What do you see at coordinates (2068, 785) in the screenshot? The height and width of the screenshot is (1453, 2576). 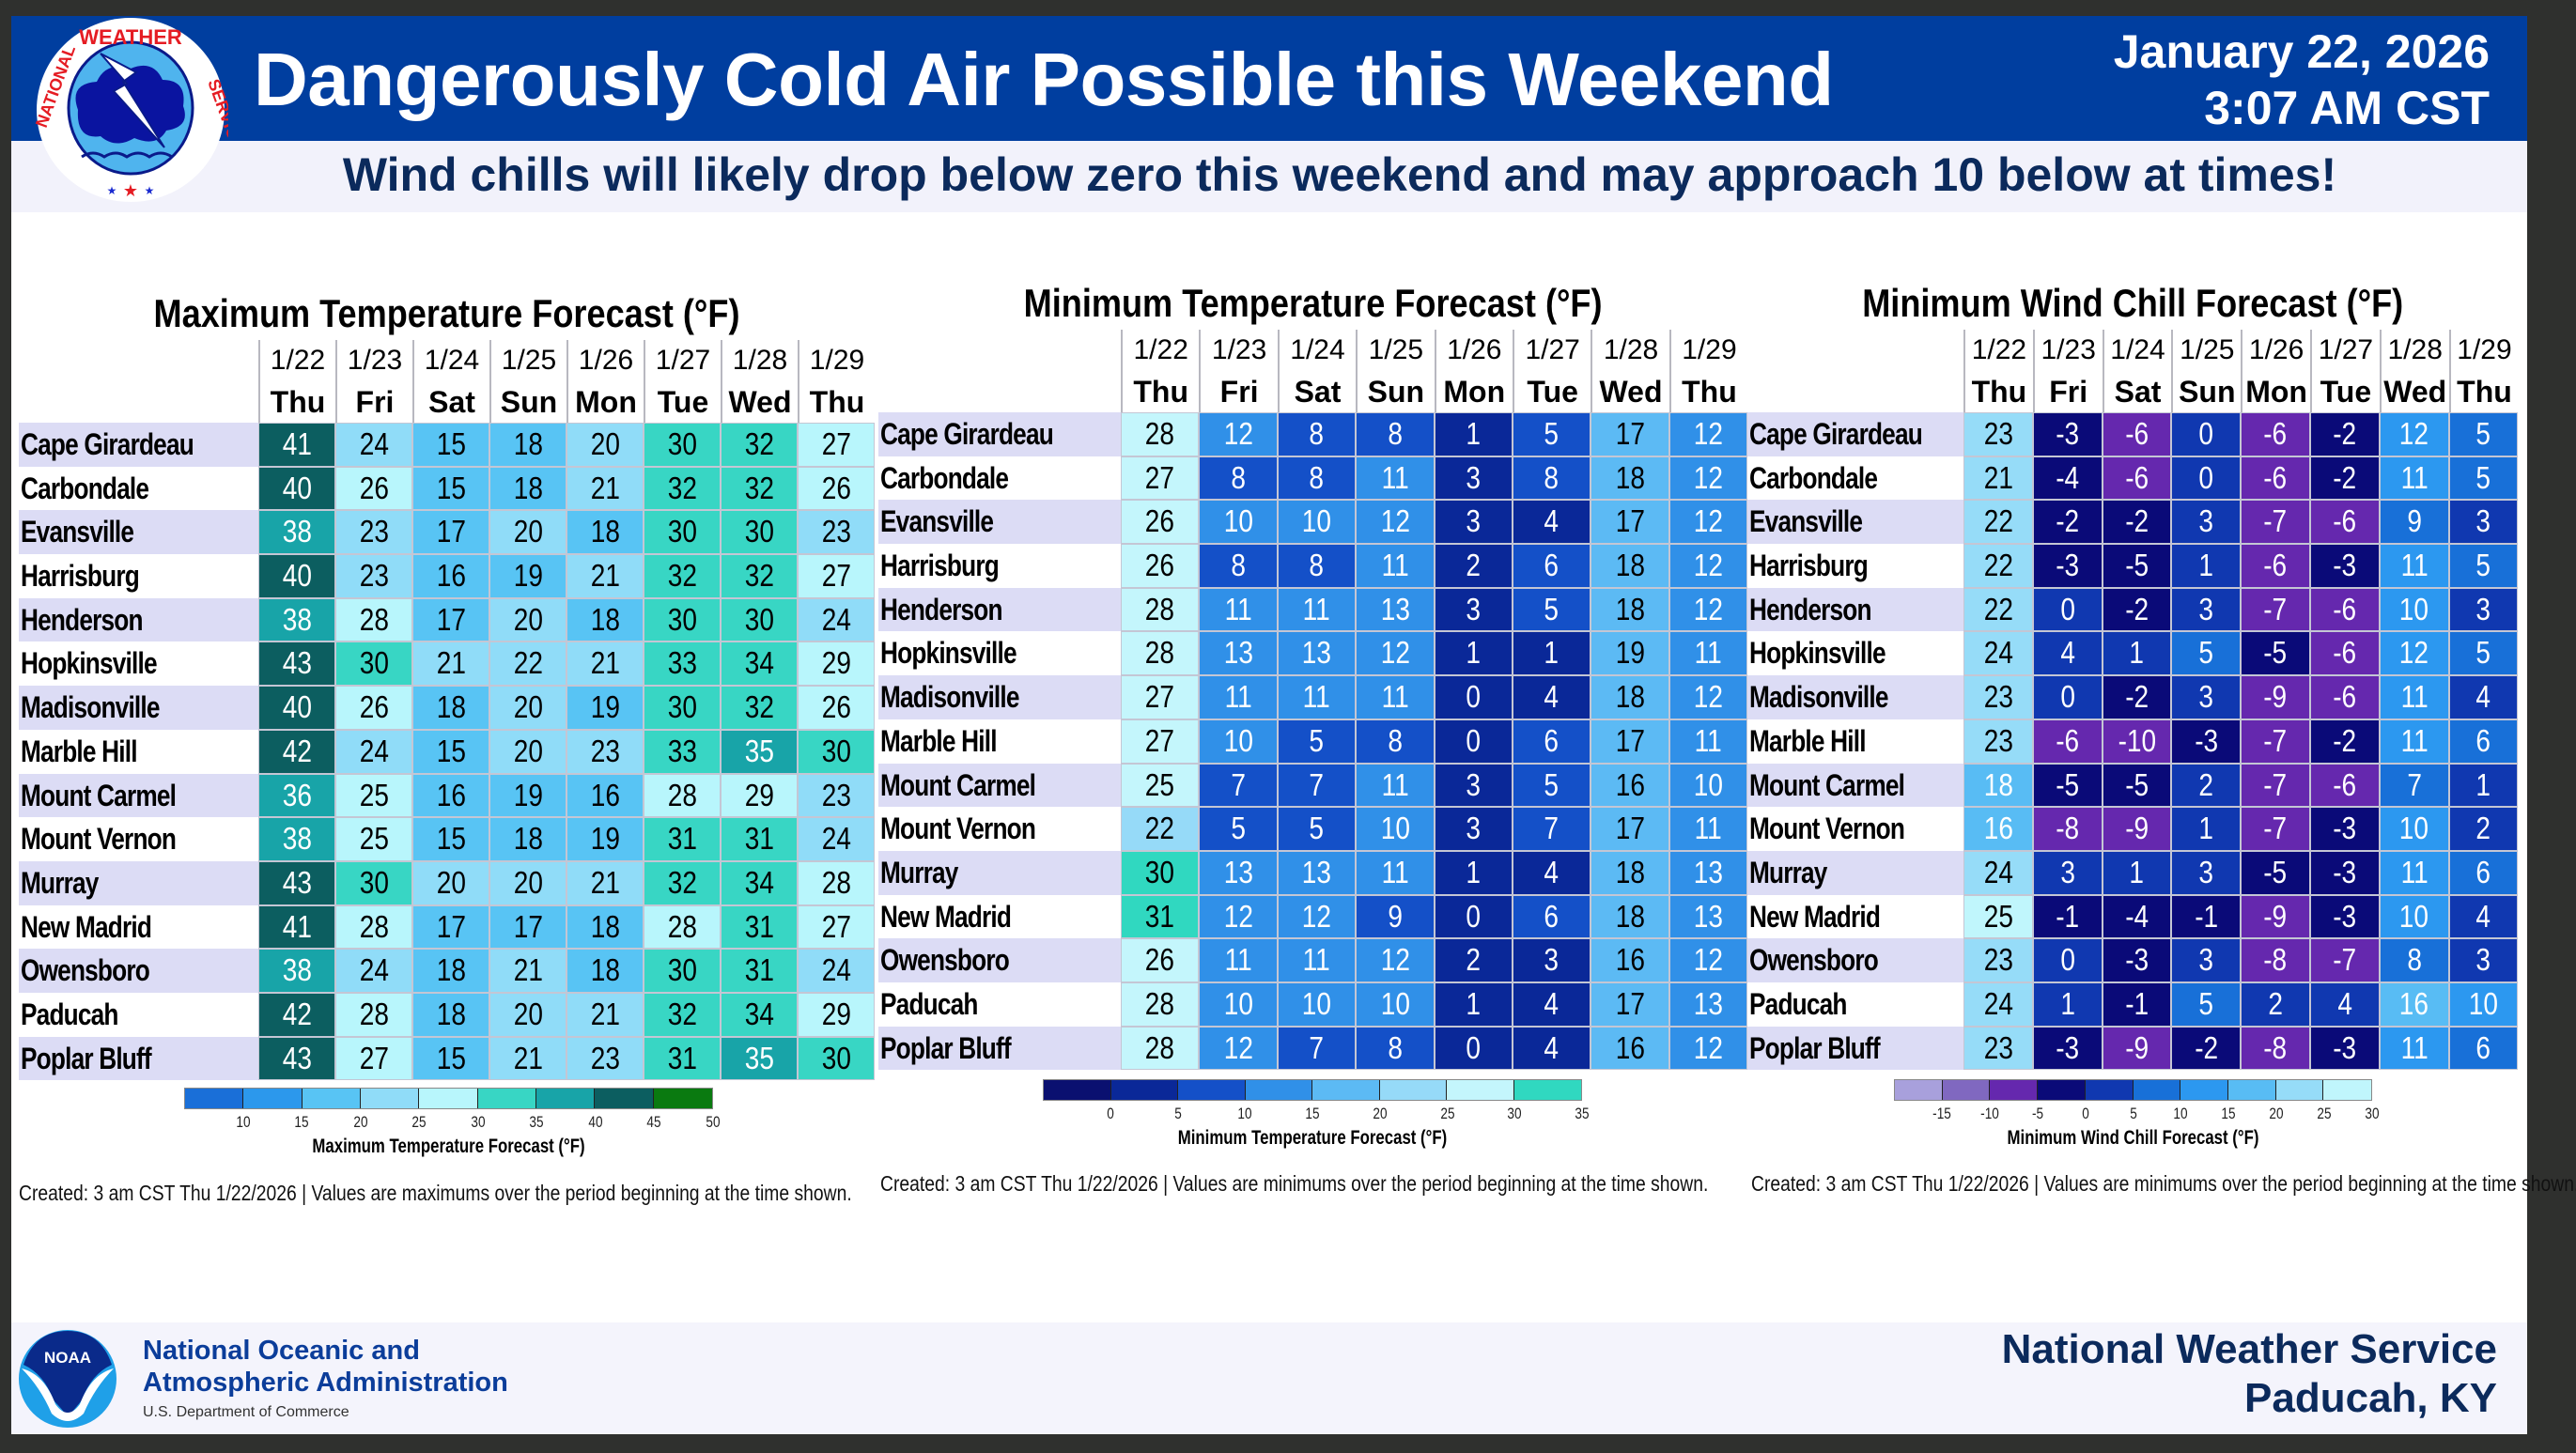 I see `forecast-cell: -5` at bounding box center [2068, 785].